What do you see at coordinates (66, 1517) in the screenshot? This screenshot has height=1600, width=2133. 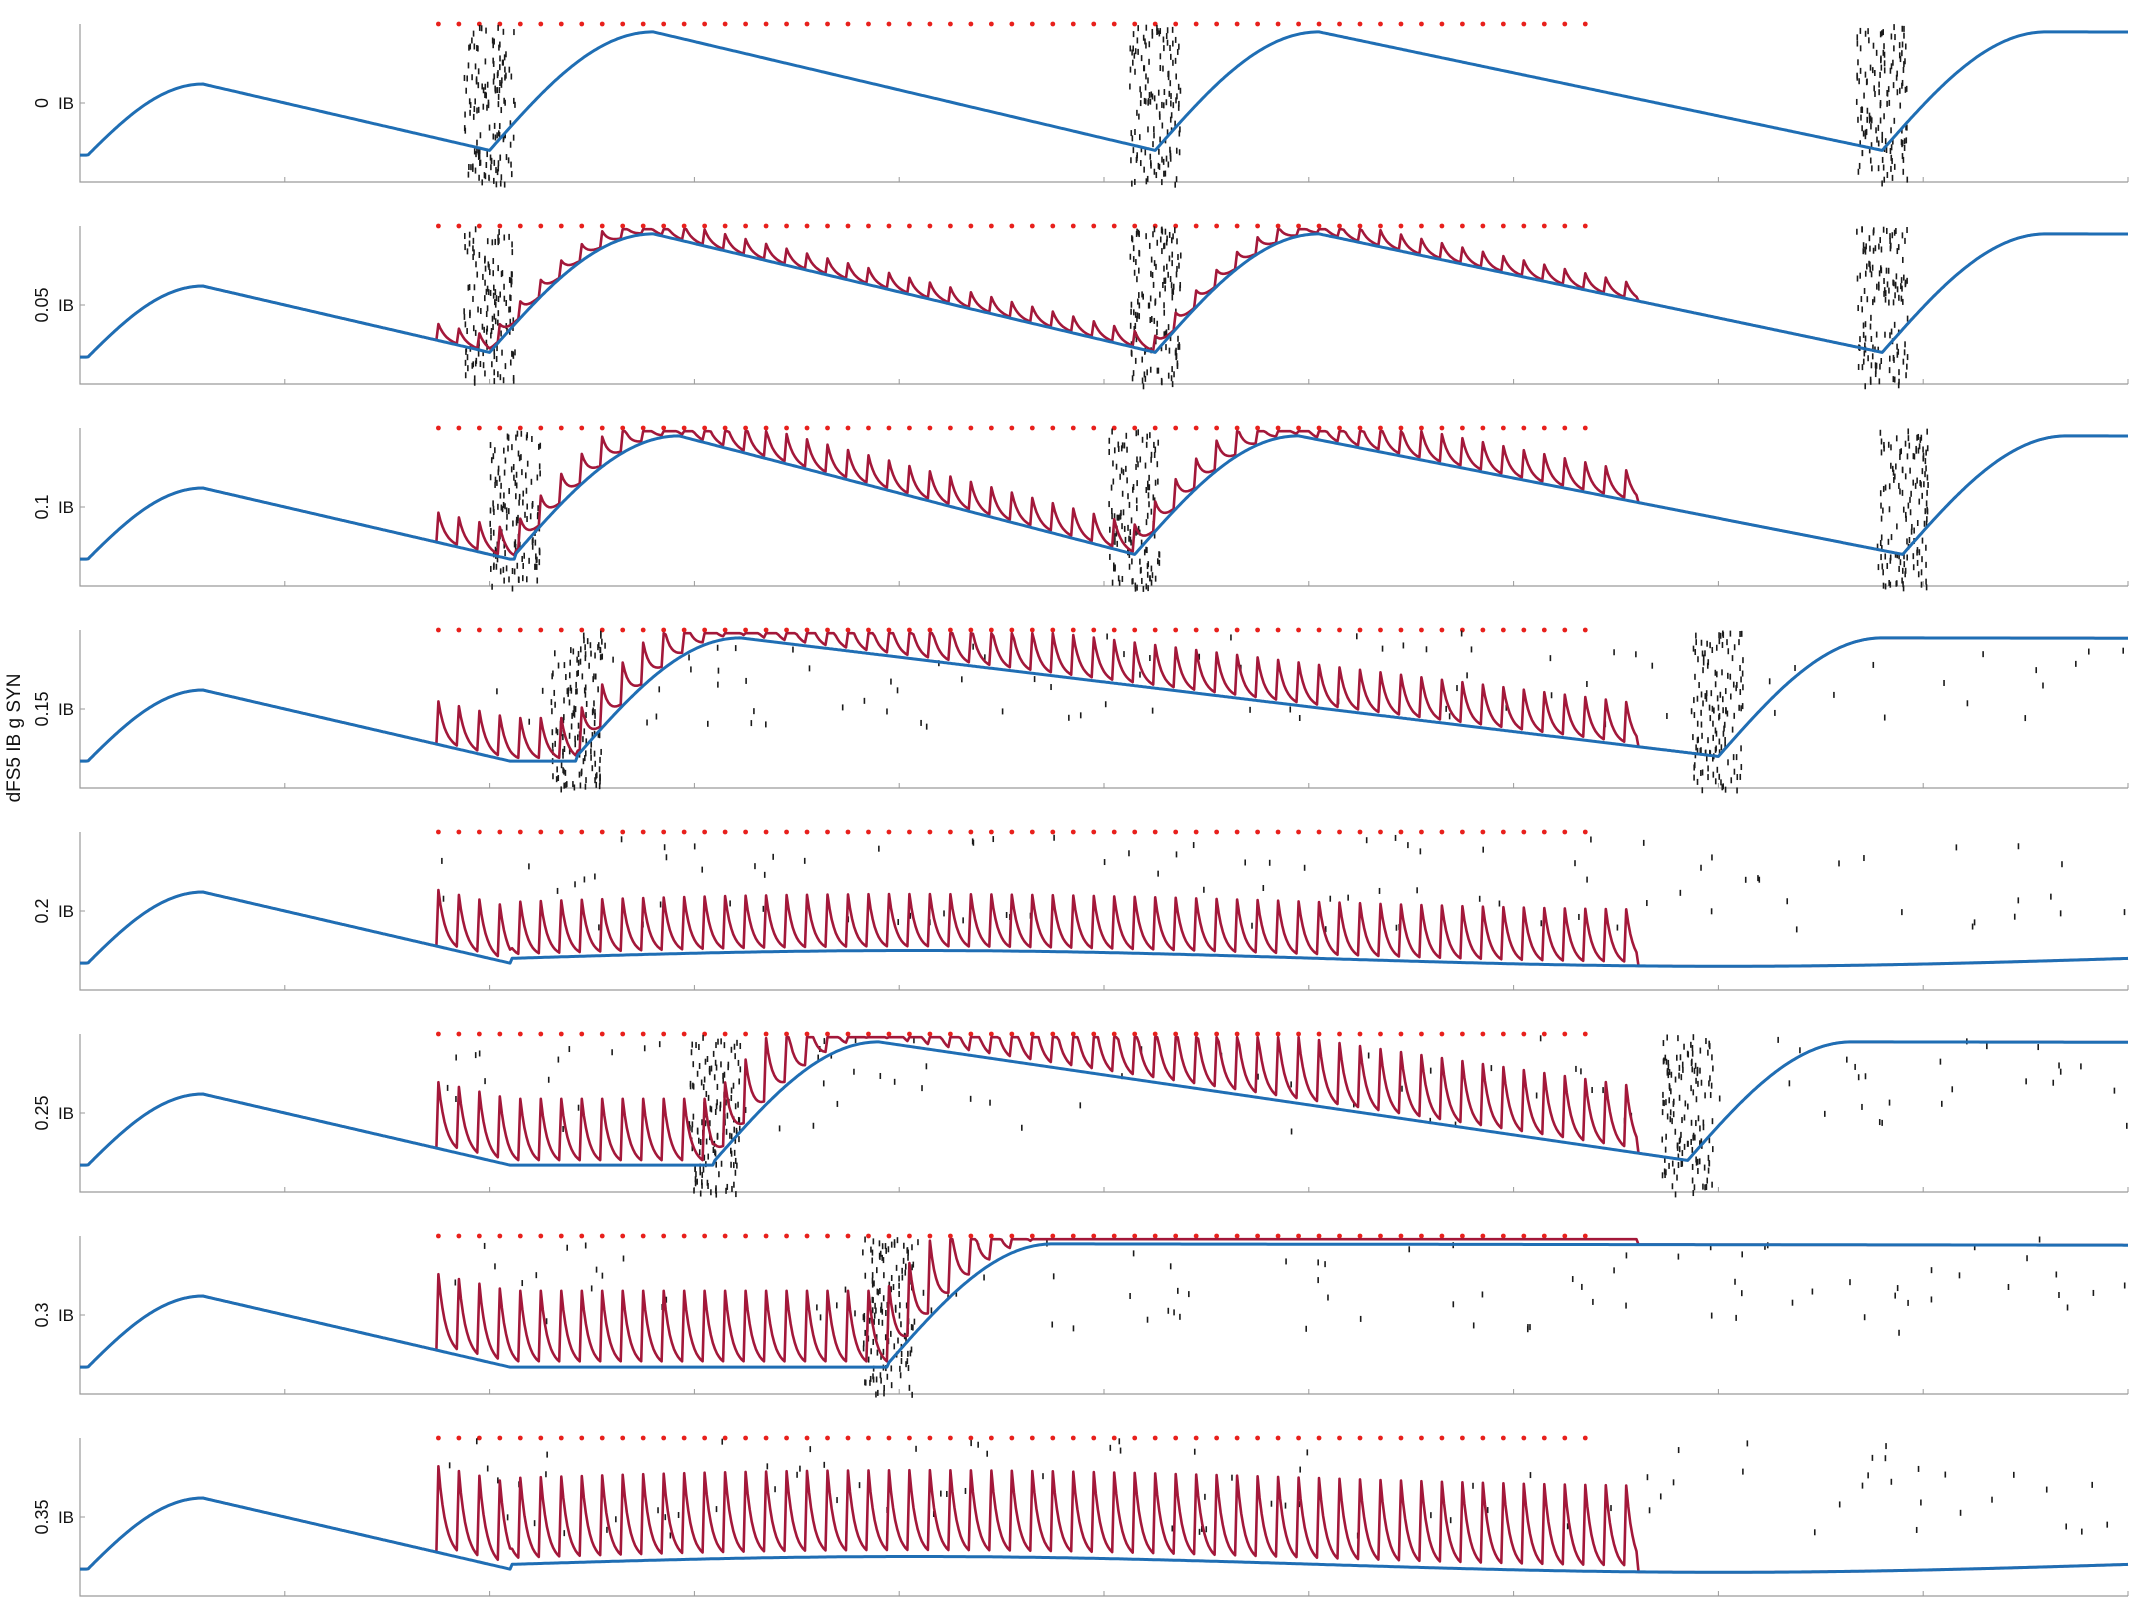 I see `y-tick-label: IB` at bounding box center [66, 1517].